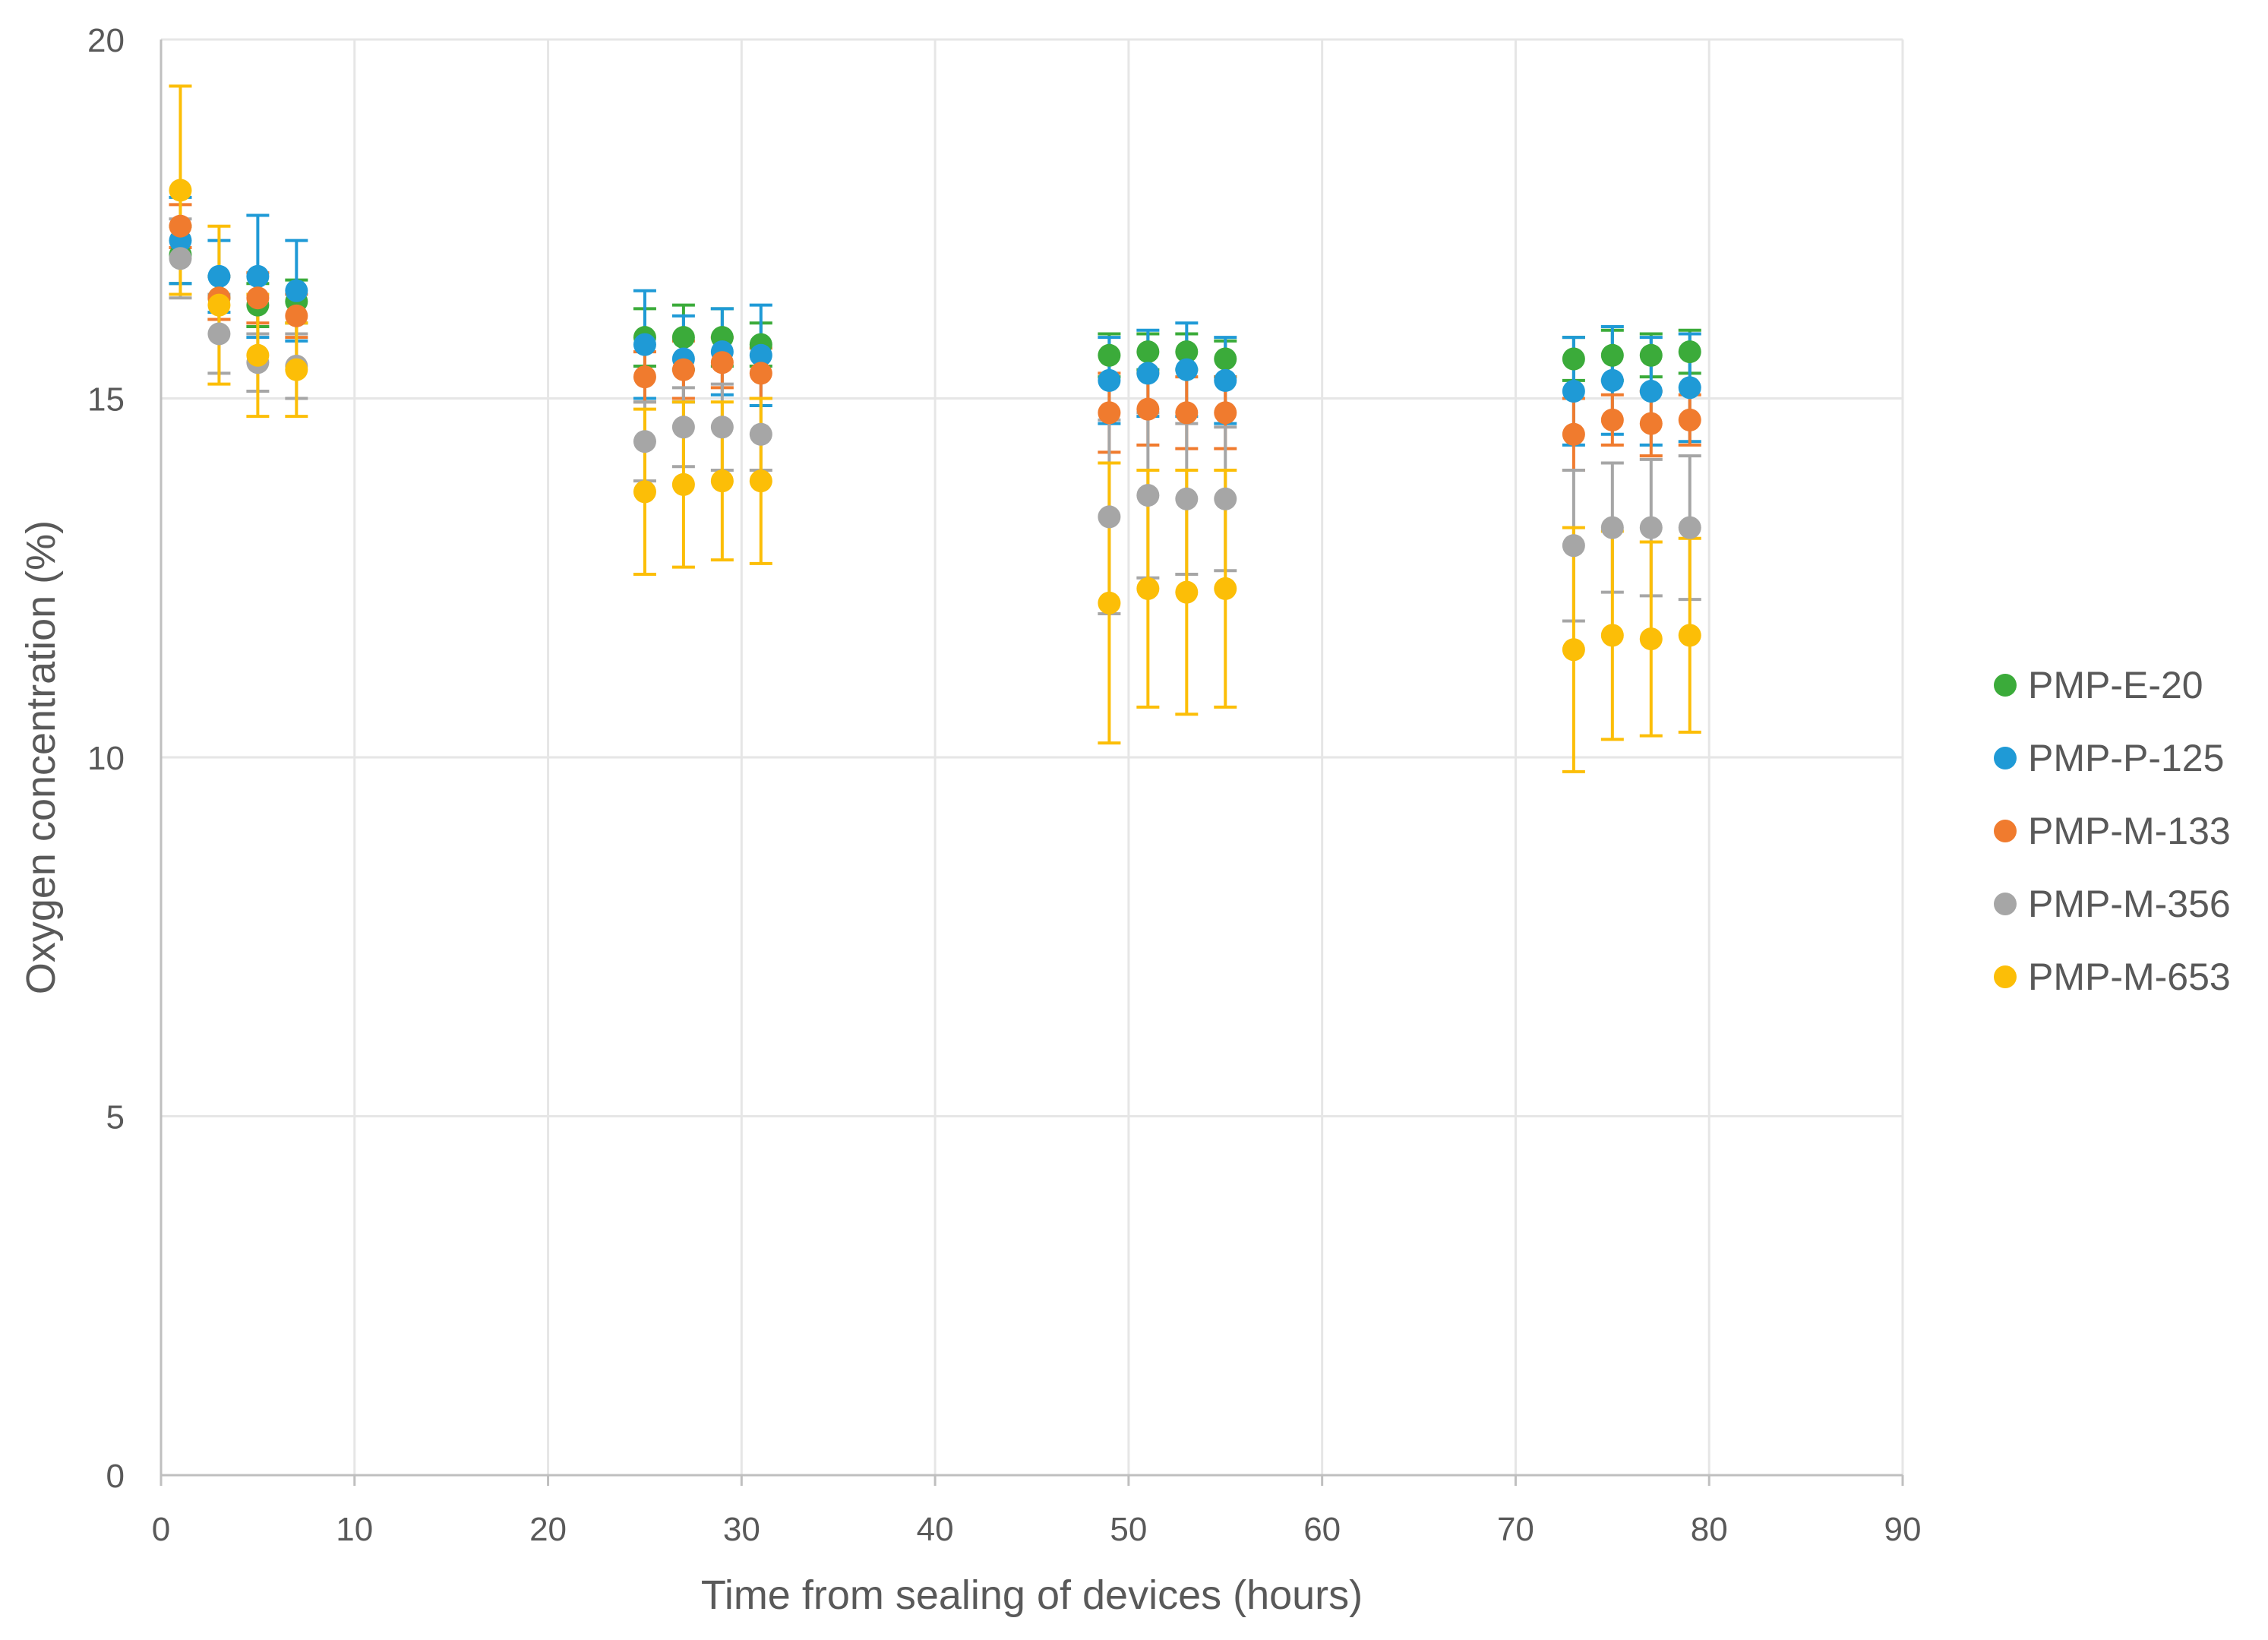 Image resolution: width=2268 pixels, height=1640 pixels. What do you see at coordinates (935, 1529) in the screenshot?
I see `x-tick-label: 40` at bounding box center [935, 1529].